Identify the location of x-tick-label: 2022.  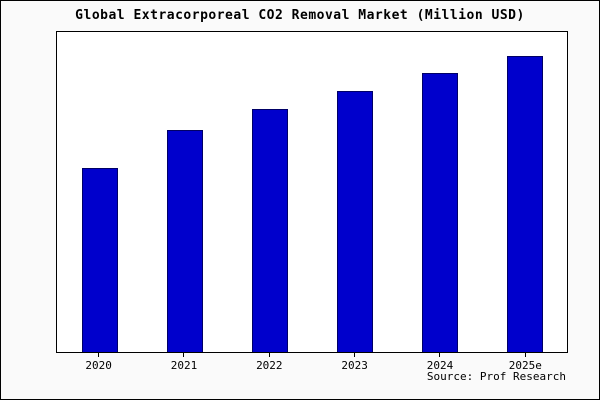
(269, 365).